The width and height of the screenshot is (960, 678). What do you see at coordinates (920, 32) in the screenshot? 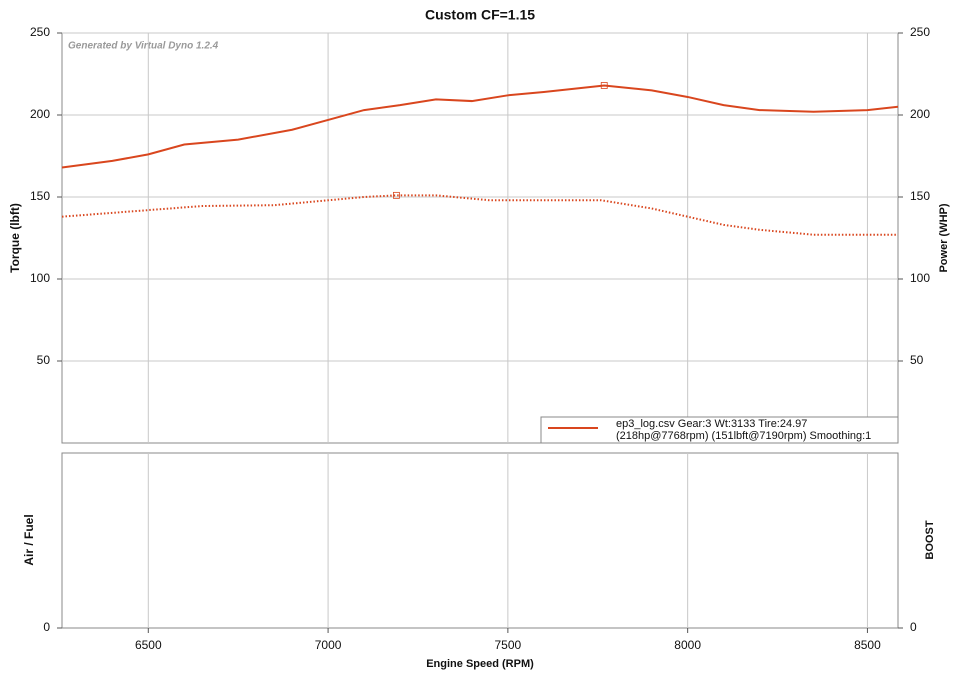
I see `y2-tick-label: 250` at bounding box center [920, 32].